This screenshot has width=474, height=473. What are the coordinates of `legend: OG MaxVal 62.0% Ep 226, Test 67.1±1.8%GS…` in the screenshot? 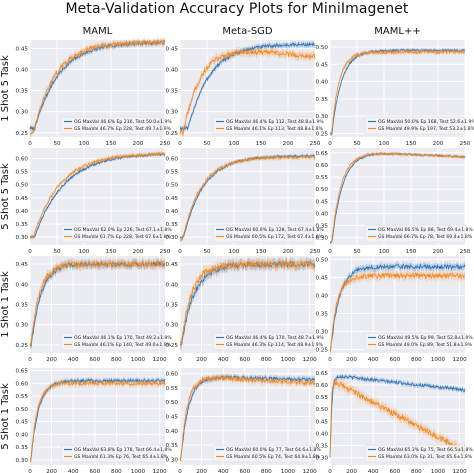 It's located at (116, 233).